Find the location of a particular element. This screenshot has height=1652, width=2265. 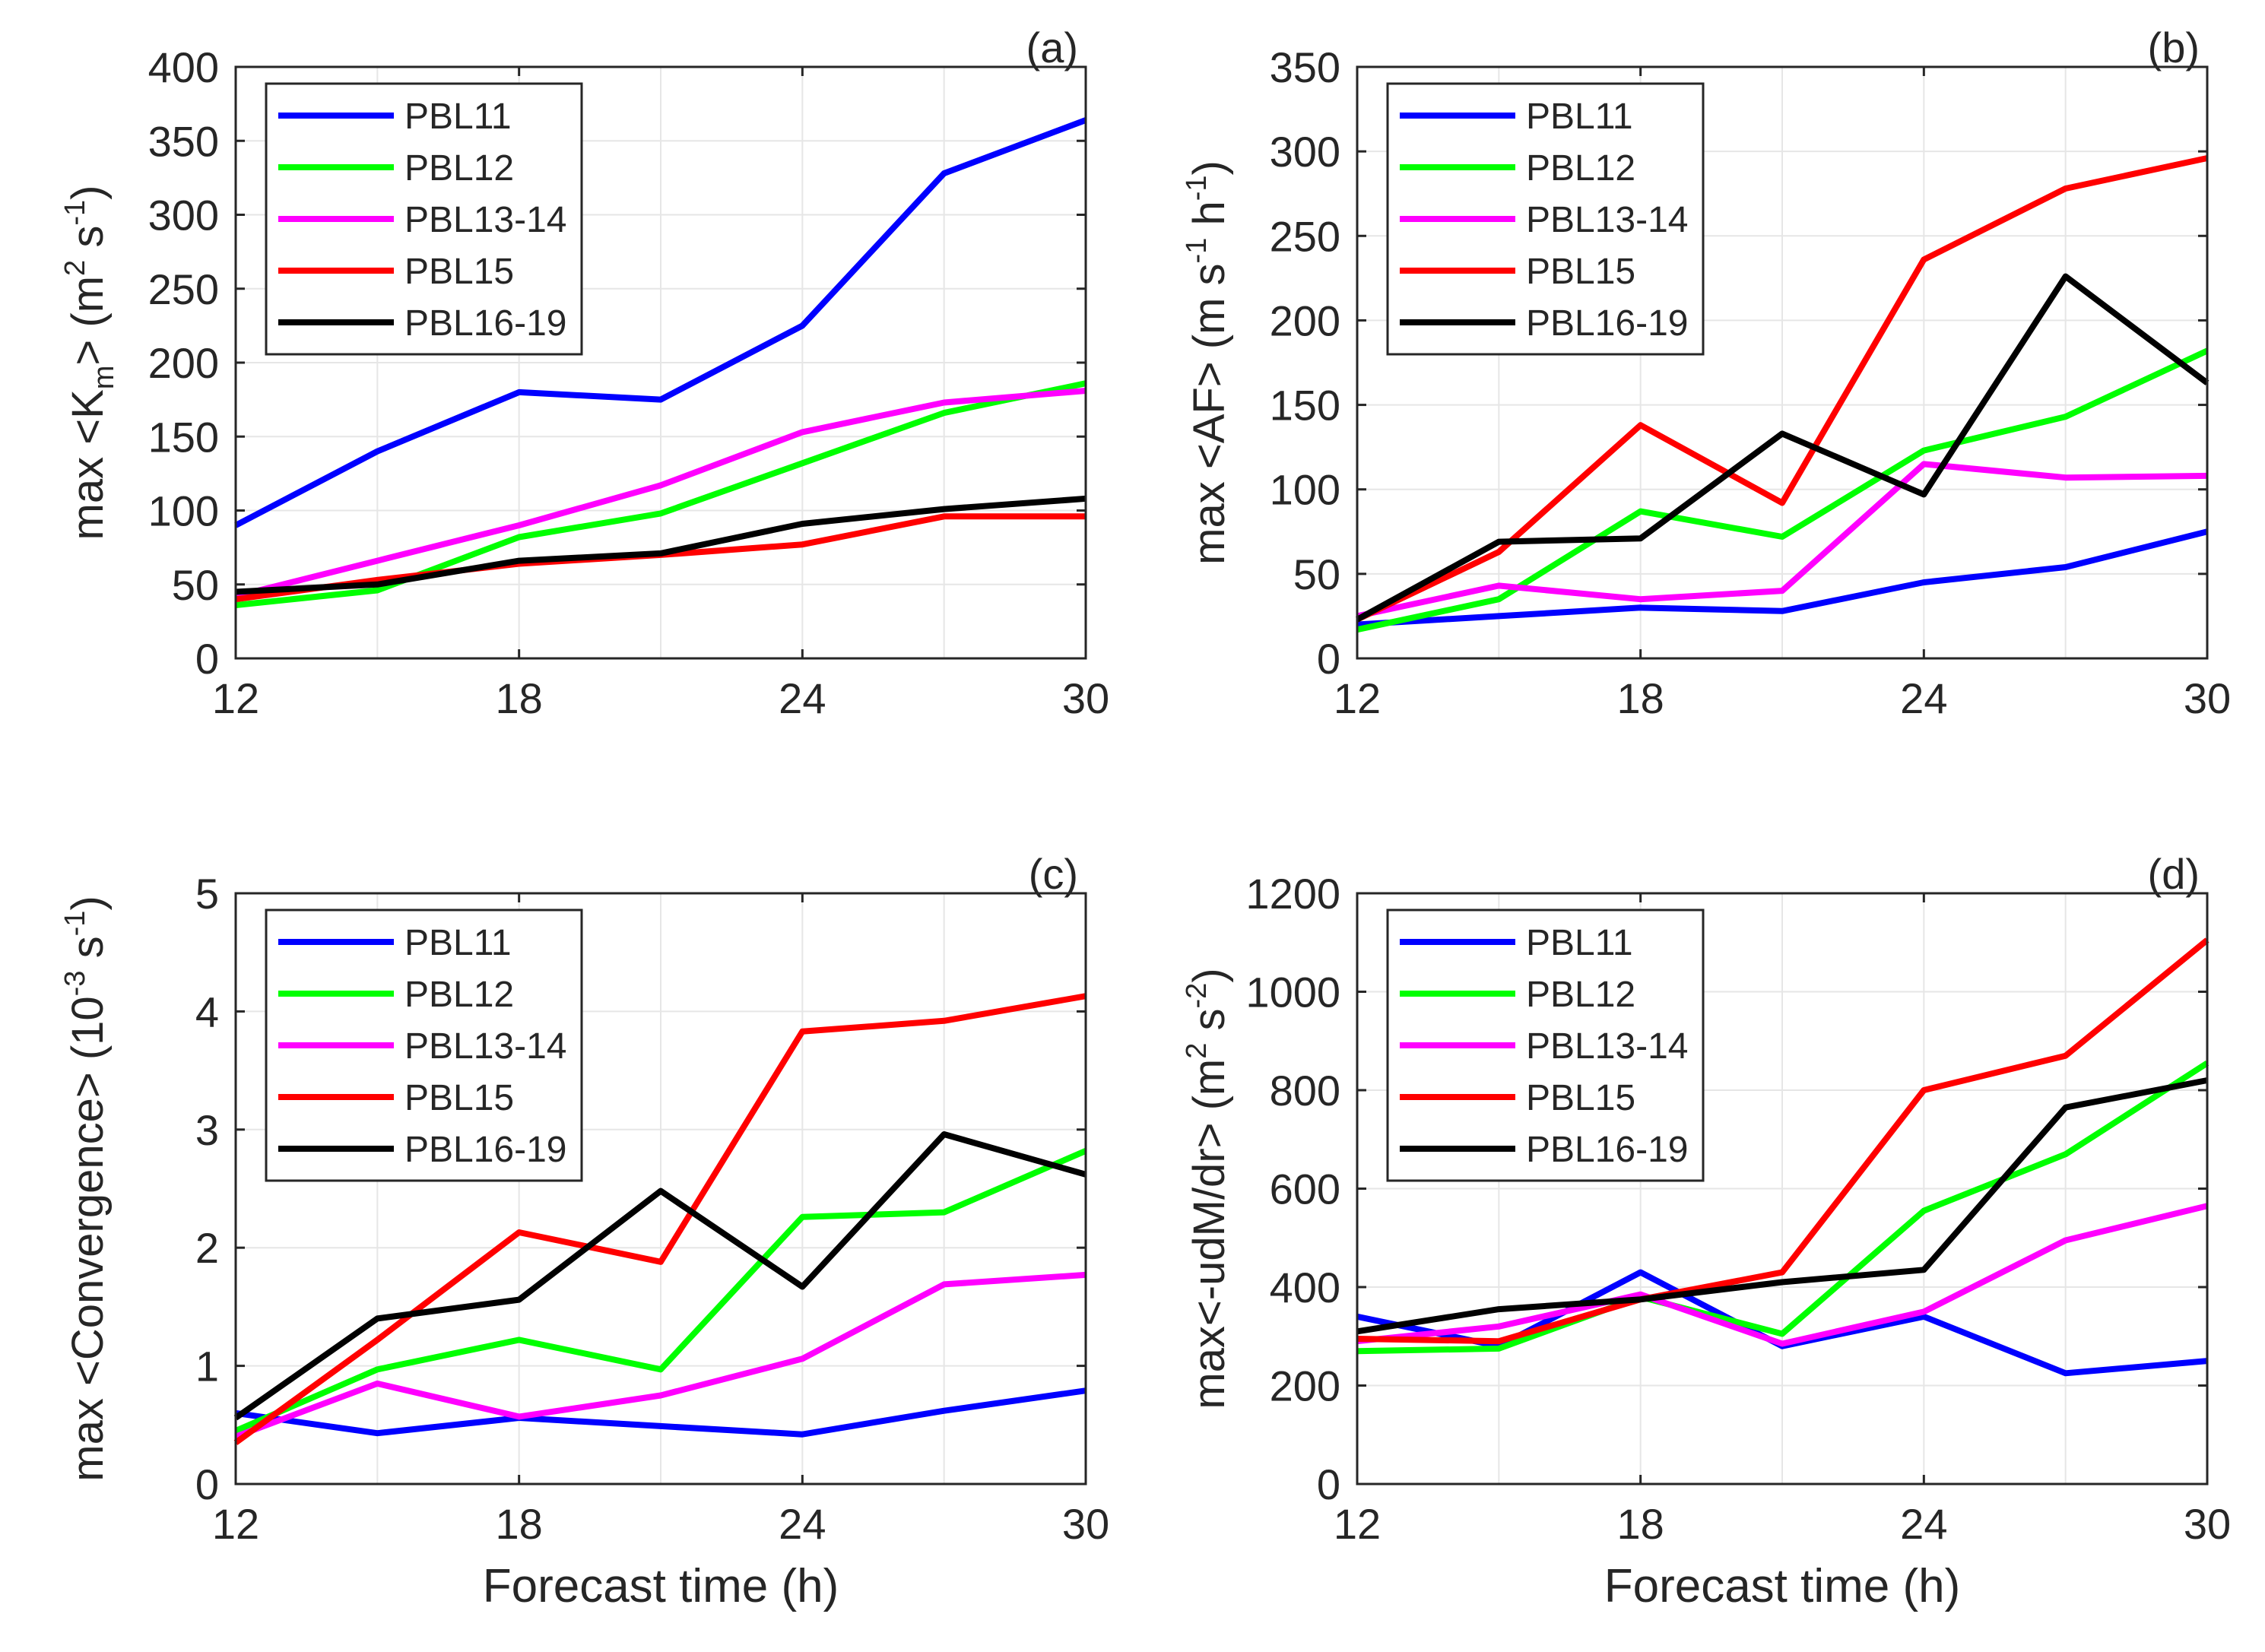

y-axis-label: max <AF> (m s-1 h-1) is located at coordinates (1207, 362).